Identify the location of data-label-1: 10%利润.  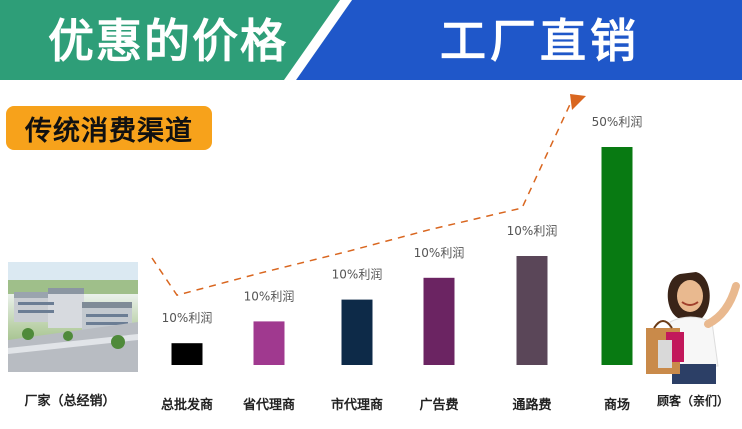
(187, 318).